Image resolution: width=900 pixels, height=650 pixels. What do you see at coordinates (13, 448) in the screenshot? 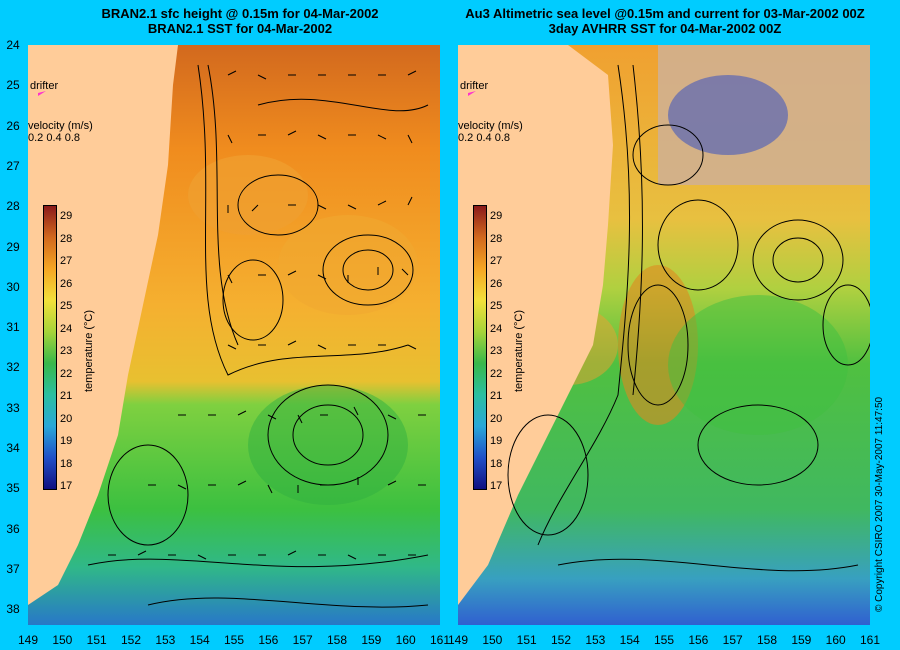
I see `y-tick-label: 34` at bounding box center [13, 448].